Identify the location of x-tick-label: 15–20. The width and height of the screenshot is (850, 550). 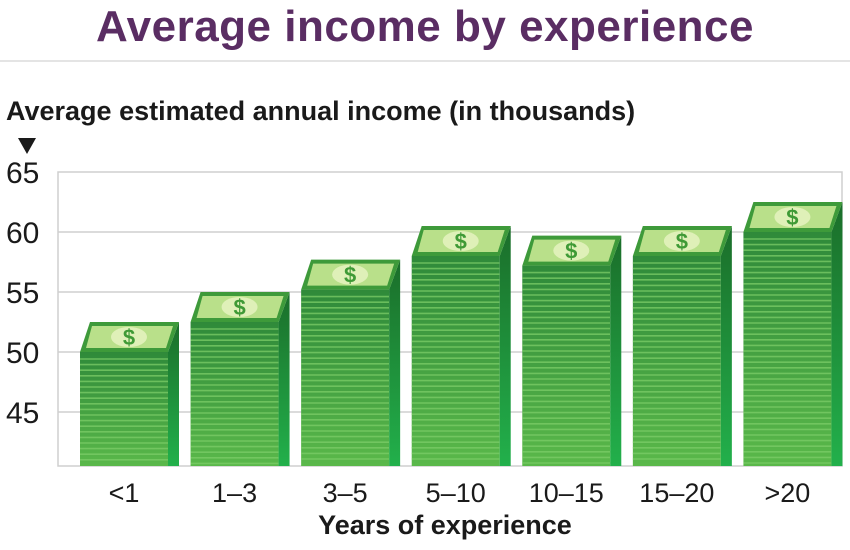
(676, 493).